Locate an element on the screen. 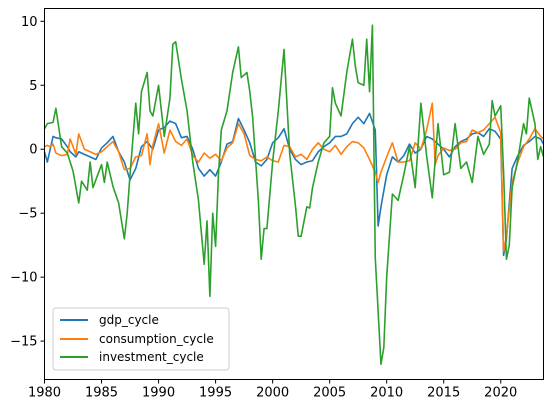 The height and width of the screenshot is (412, 552). x-tick-label: 1995 is located at coordinates (215, 393).